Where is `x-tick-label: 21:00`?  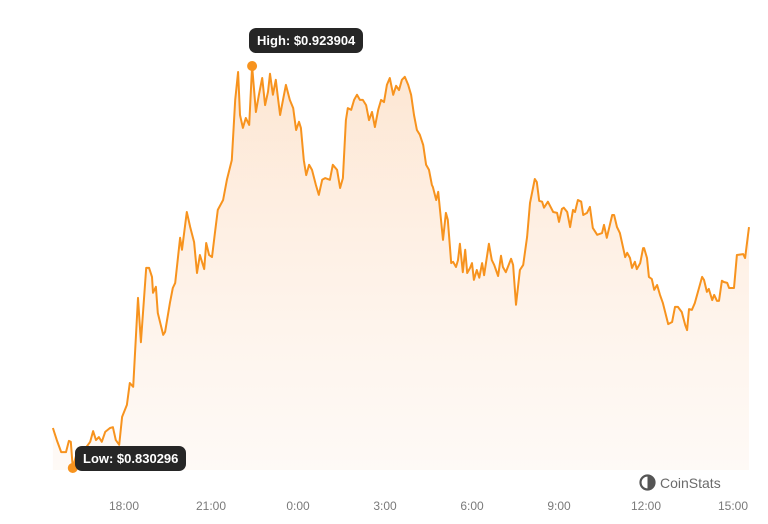 x-tick-label: 21:00 is located at coordinates (211, 506).